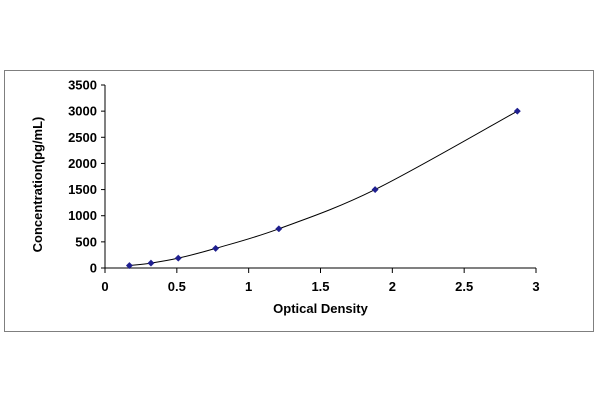 The height and width of the screenshot is (400, 600). What do you see at coordinates (87, 177) in the screenshot?
I see `y-axis: 0 500 1000 1500 2000 2500 3000 3500` at bounding box center [87, 177].